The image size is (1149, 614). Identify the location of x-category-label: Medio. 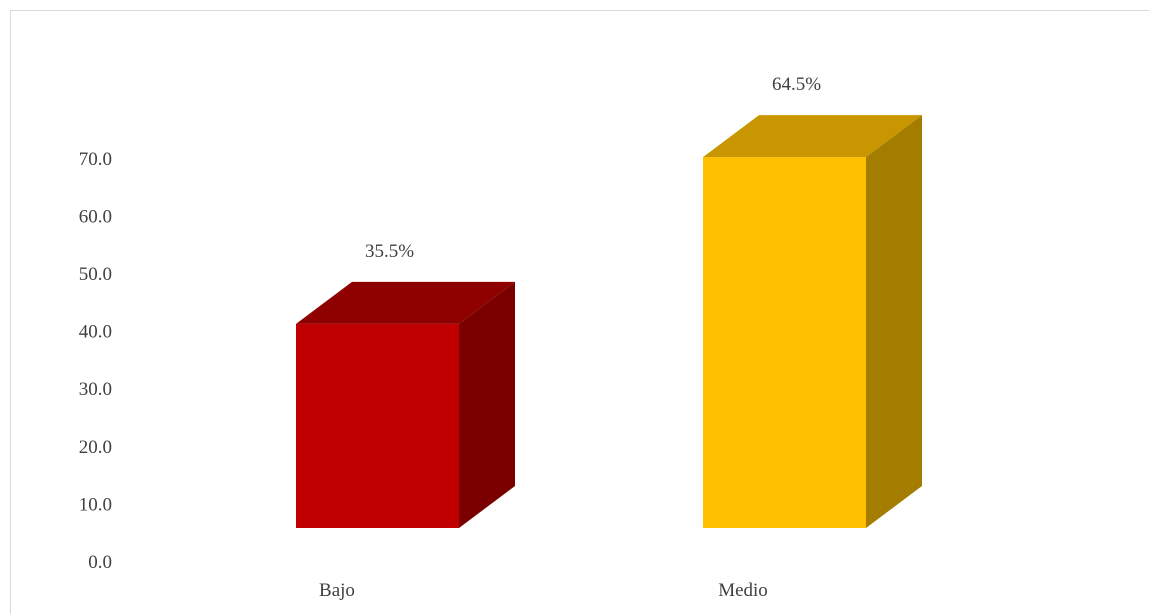
(743, 590).